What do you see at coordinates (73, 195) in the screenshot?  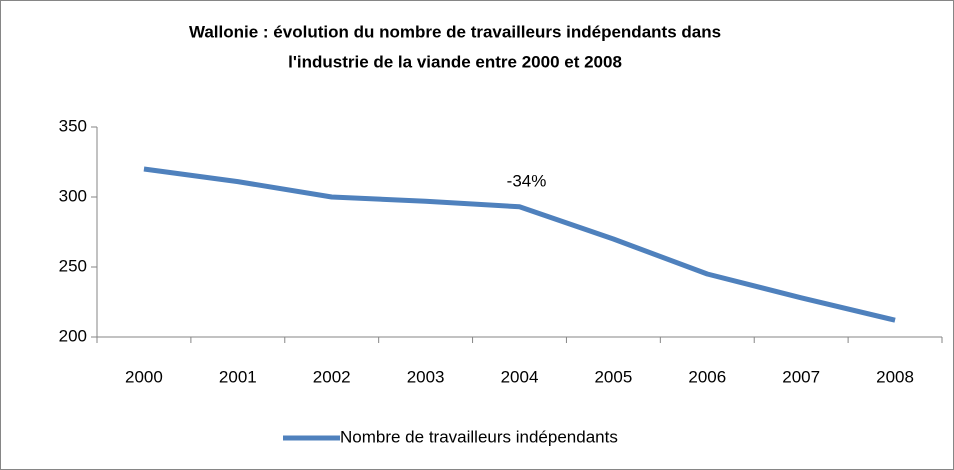 I see `y-tick-label: 300` at bounding box center [73, 195].